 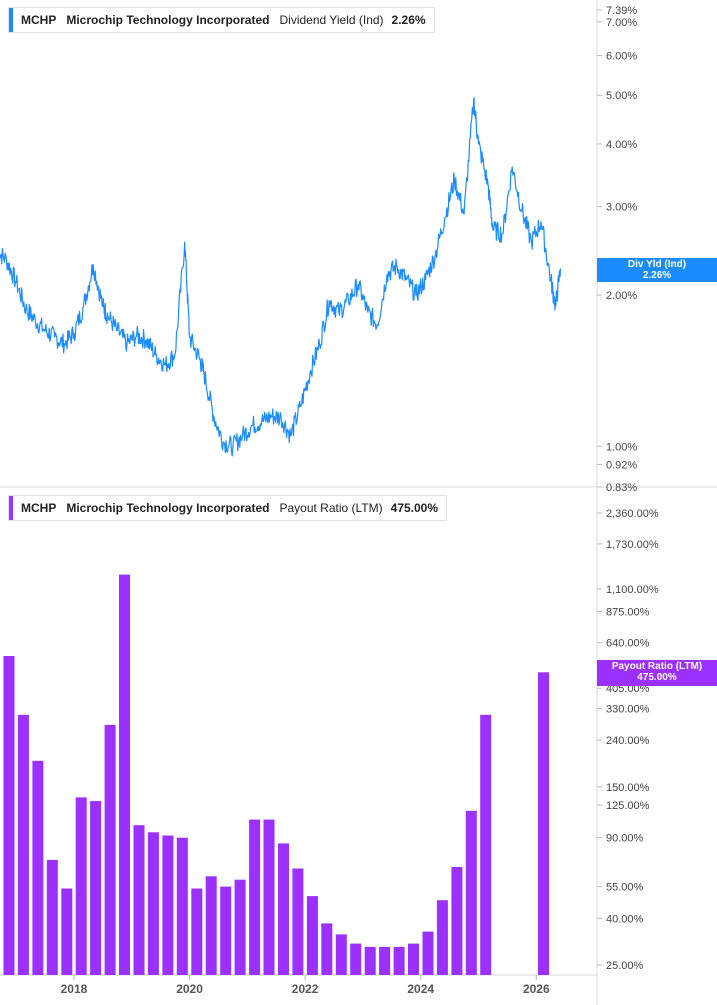 I want to click on yield-price-tag: Div Yld (Ind) 2.26%, so click(x=657, y=270).